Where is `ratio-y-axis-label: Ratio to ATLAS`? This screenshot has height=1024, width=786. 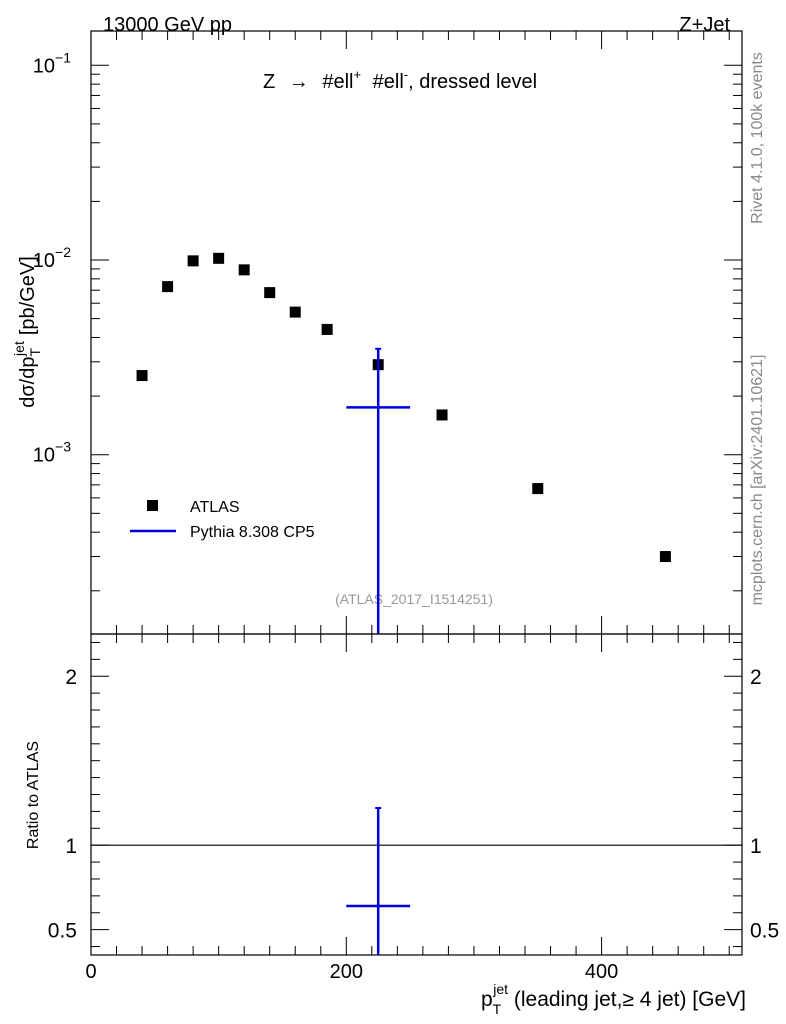 ratio-y-axis-label: Ratio to ATLAS is located at coordinates (33, 795).